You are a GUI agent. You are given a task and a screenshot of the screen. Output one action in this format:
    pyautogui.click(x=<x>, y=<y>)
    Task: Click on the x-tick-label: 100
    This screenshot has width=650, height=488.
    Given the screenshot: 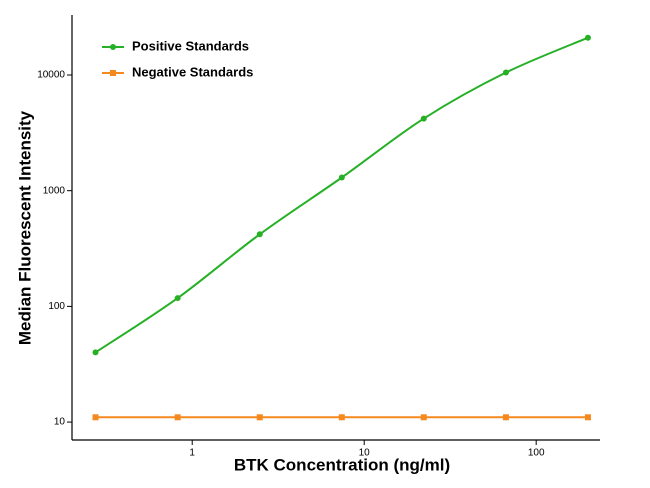 What is the action you would take?
    pyautogui.click(x=536, y=453)
    